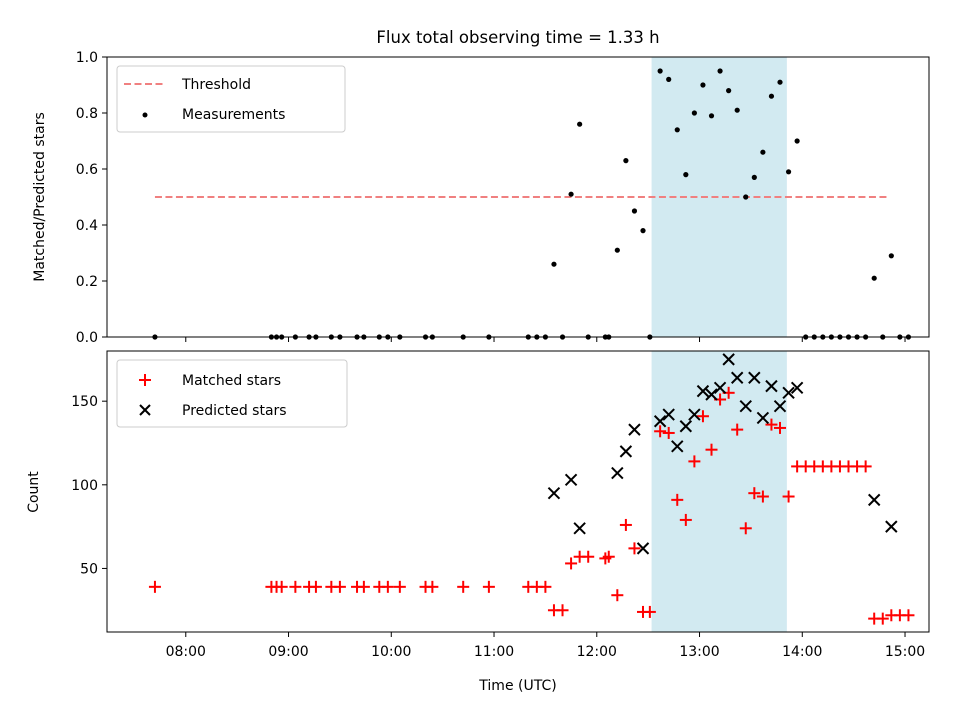 The height and width of the screenshot is (720, 960). I want to click on y-tick-label: 1.0, so click(87, 58).